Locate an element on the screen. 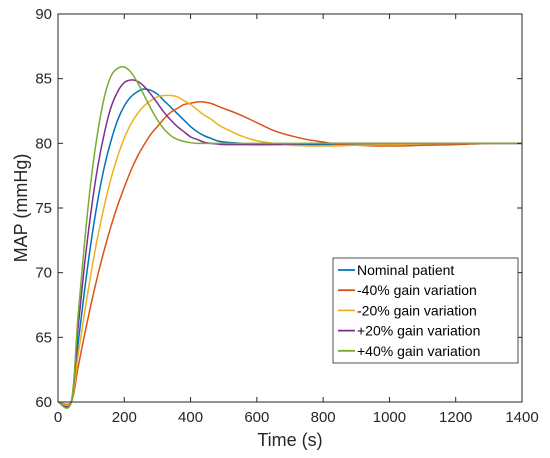 The image size is (550, 458). y-tick-label-5: 85 is located at coordinates (43, 79).